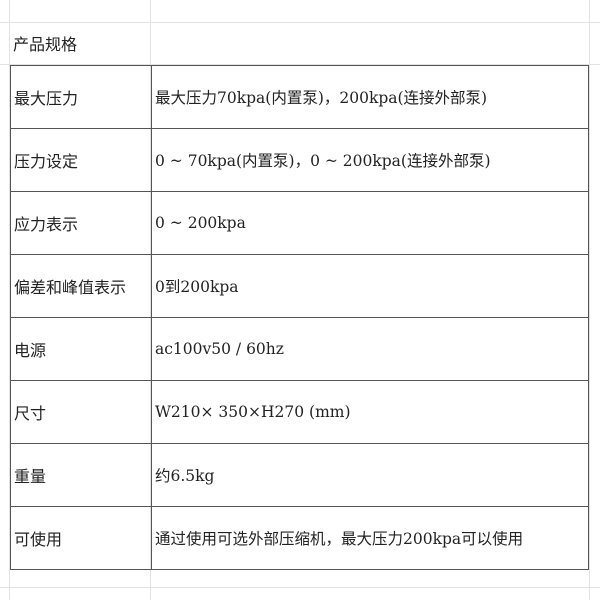 This screenshot has height=600, width=600. I want to click on spec-label-cell: 应力表示, so click(81, 223).